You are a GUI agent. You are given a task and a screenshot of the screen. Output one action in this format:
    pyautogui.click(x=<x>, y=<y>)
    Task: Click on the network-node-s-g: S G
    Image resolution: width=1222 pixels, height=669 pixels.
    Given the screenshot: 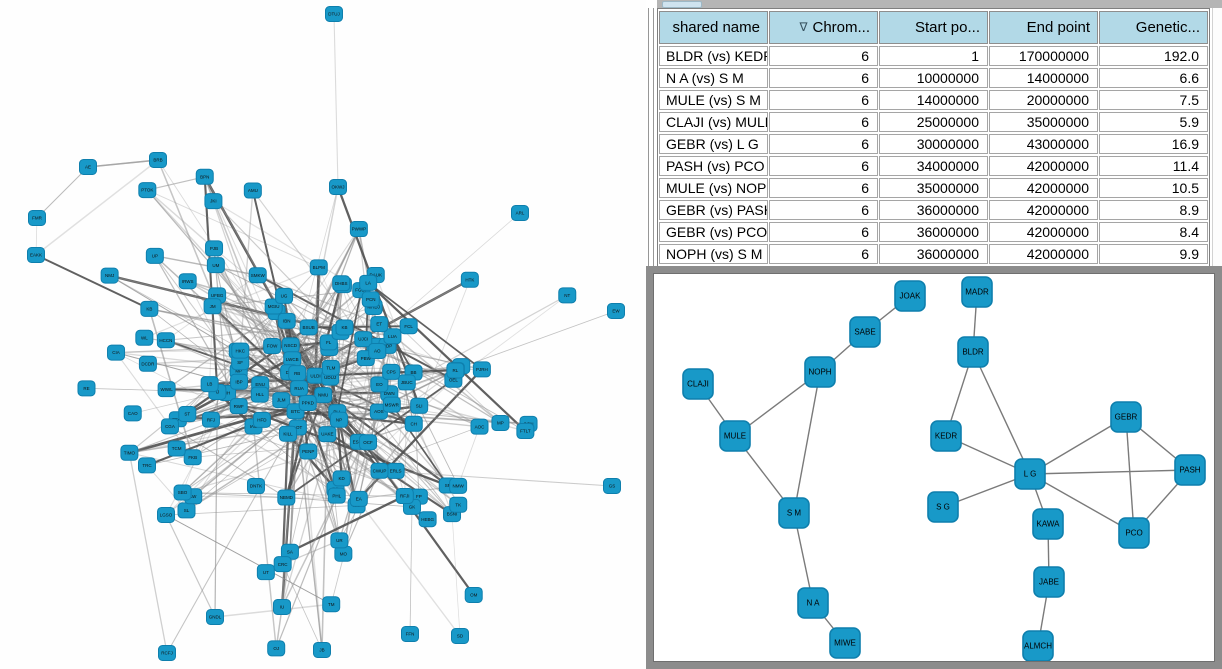 What is the action you would take?
    pyautogui.click(x=943, y=507)
    